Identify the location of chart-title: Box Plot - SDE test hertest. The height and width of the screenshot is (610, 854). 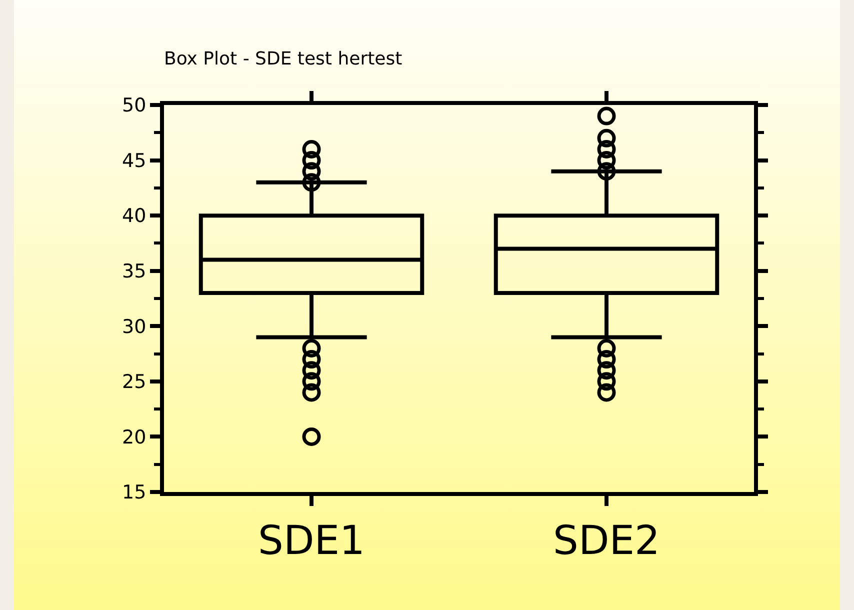
(283, 59).